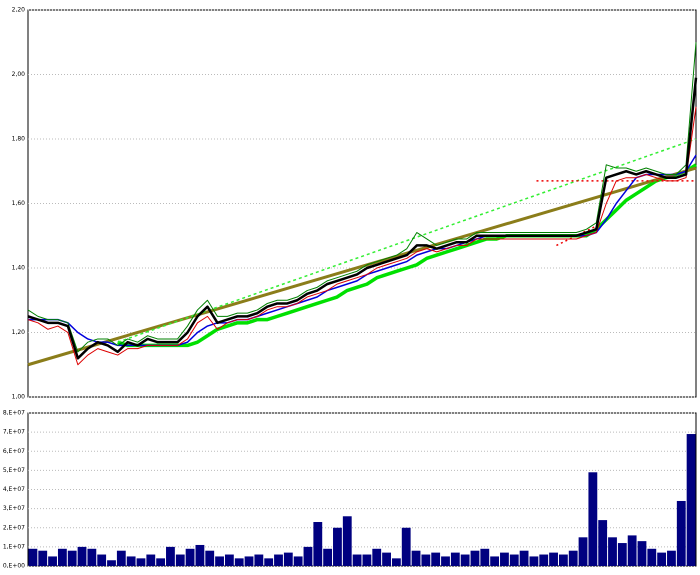 The width and height of the screenshot is (700, 575). What do you see at coordinates (19, 139) in the screenshot?
I see `y-tick-label: 1,80` at bounding box center [19, 139].